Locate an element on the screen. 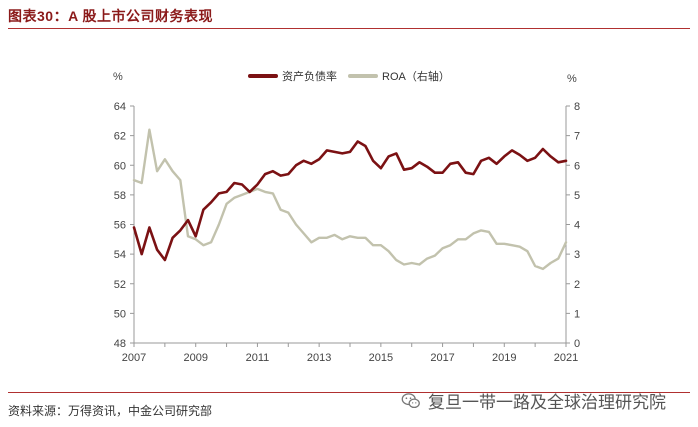 The image size is (698, 427). x-tick-label: 2019 is located at coordinates (504, 358).